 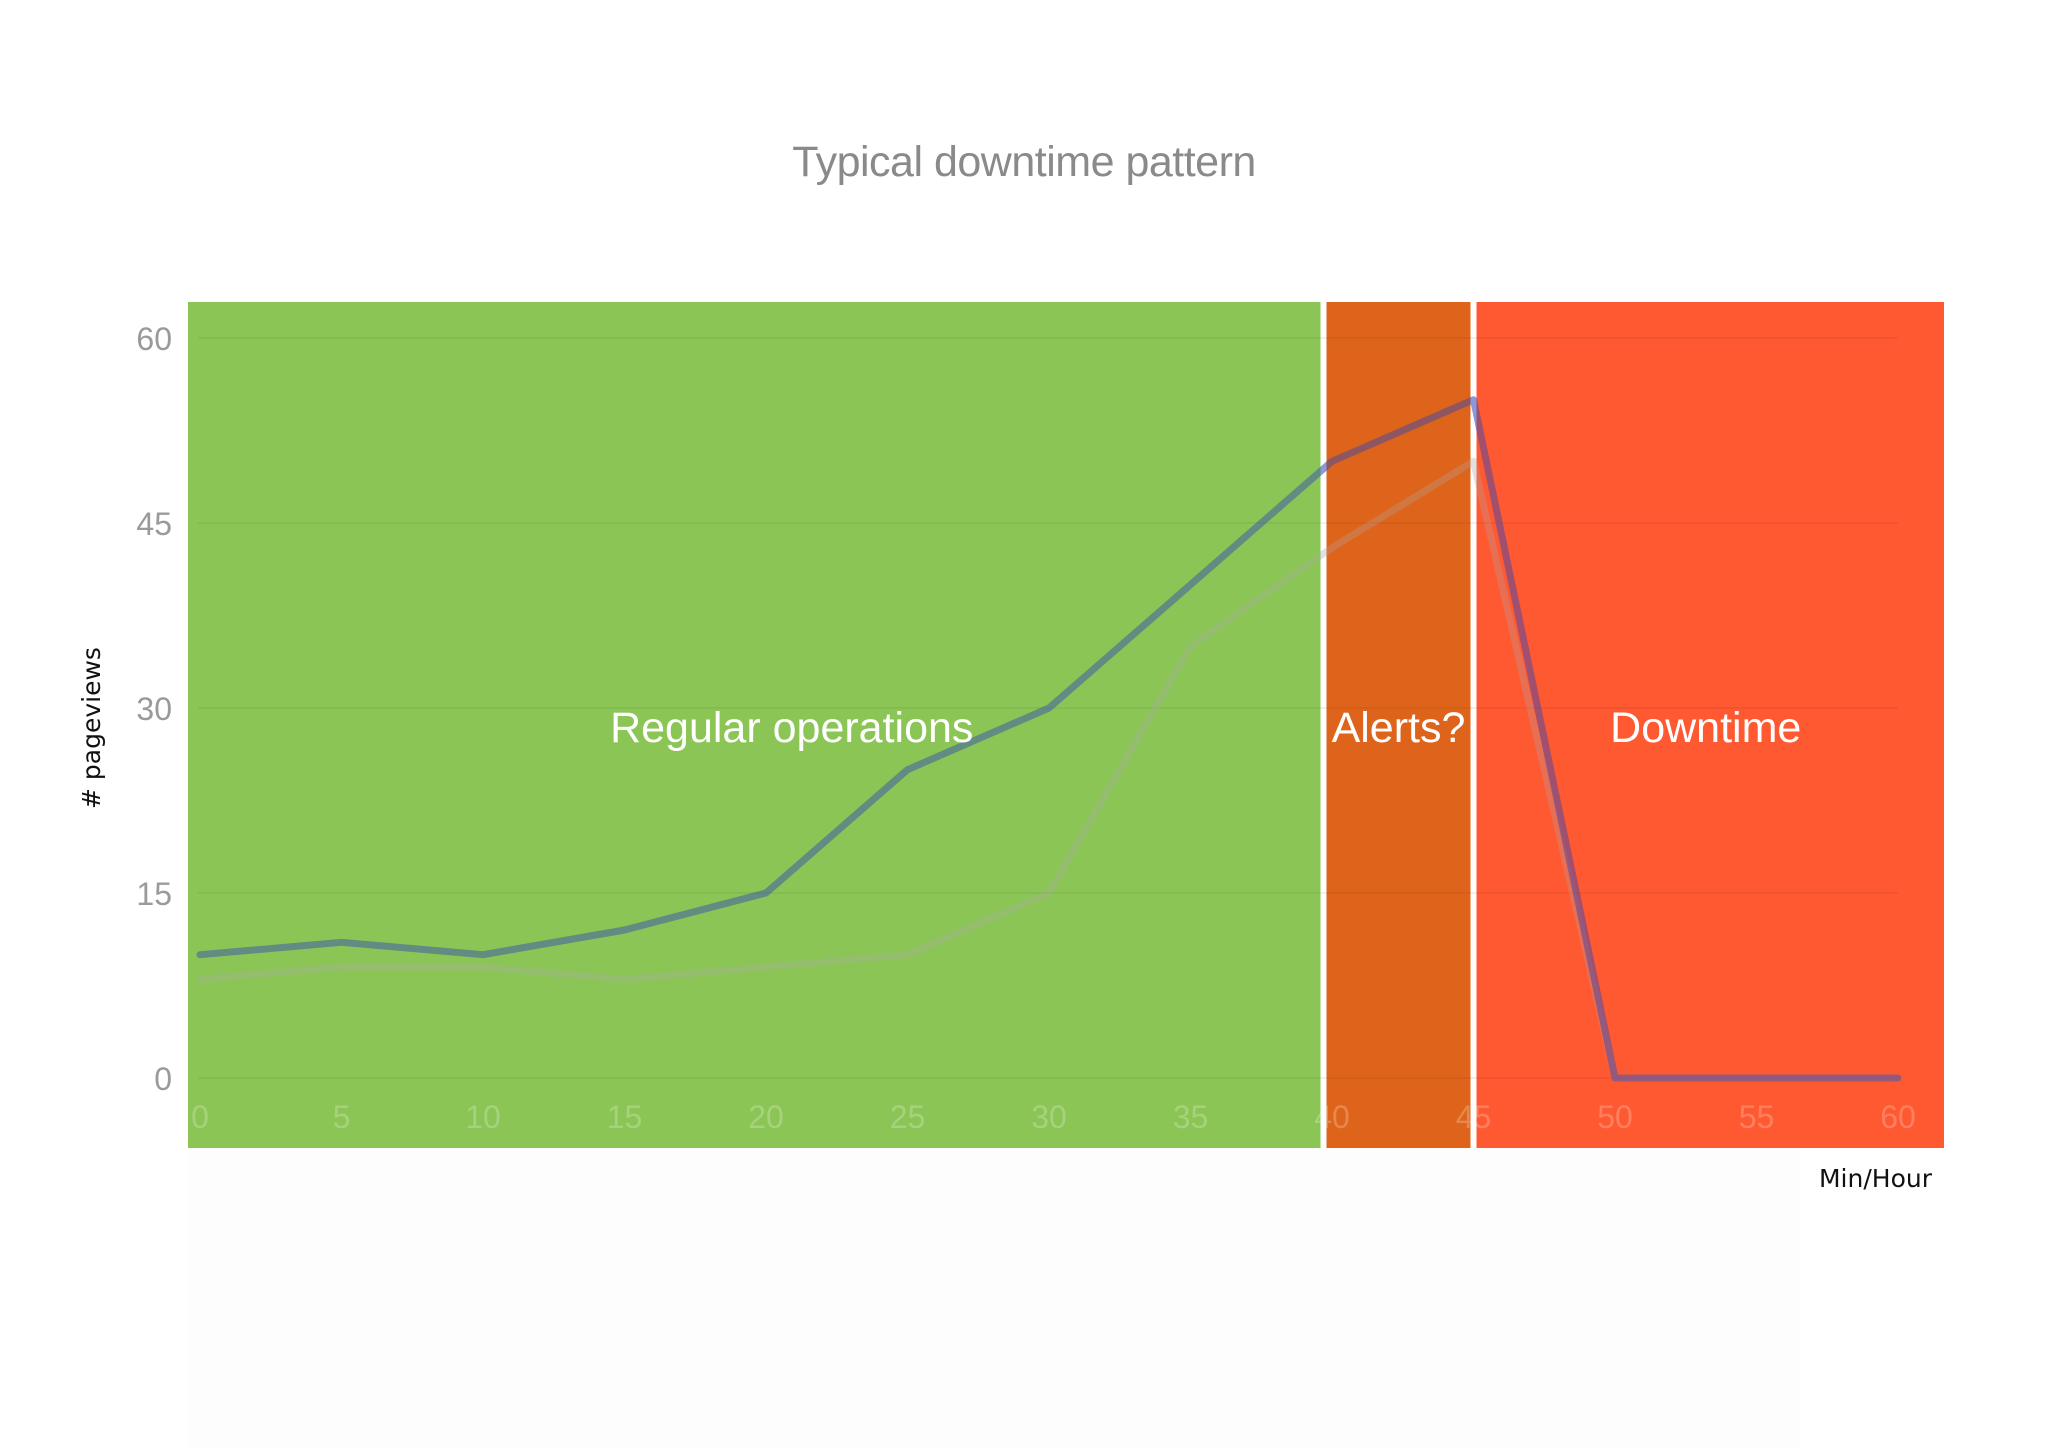 I want to click on x-axis-title: Min/Hour, so click(x=1876, y=1178).